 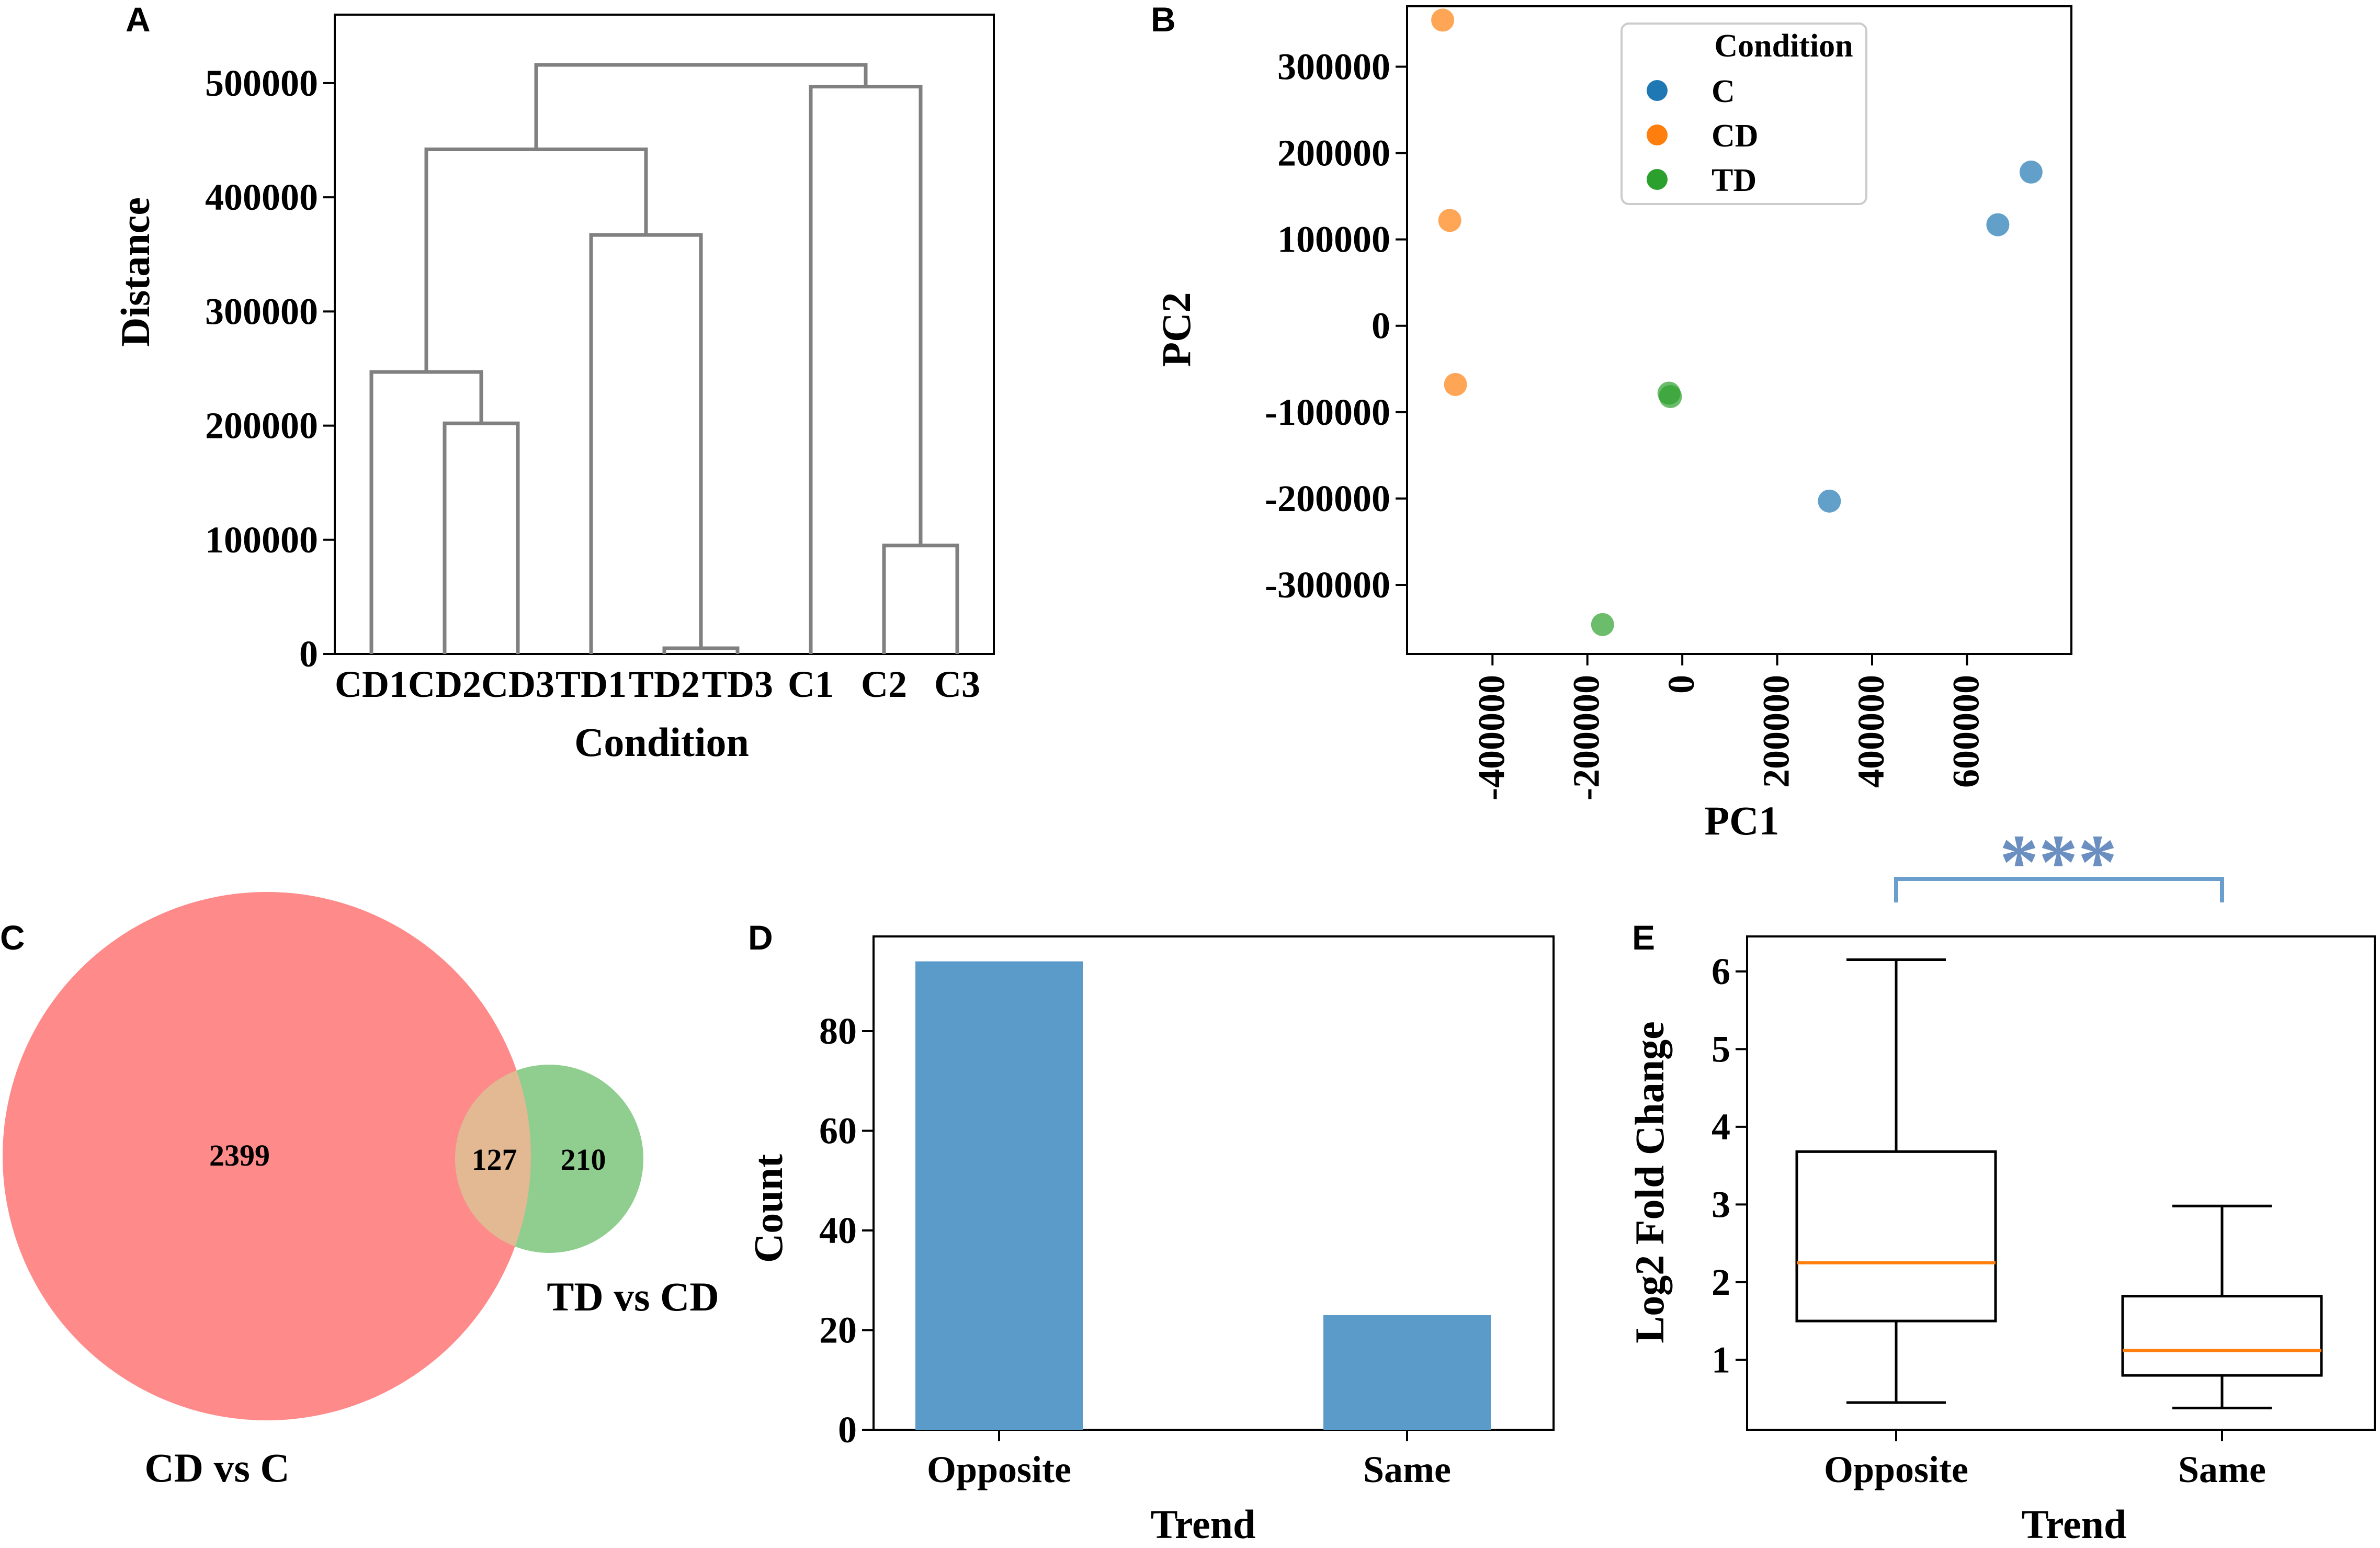 What do you see at coordinates (1871, 731) in the screenshot?
I see `pca-x-tick-label: 400000` at bounding box center [1871, 731].